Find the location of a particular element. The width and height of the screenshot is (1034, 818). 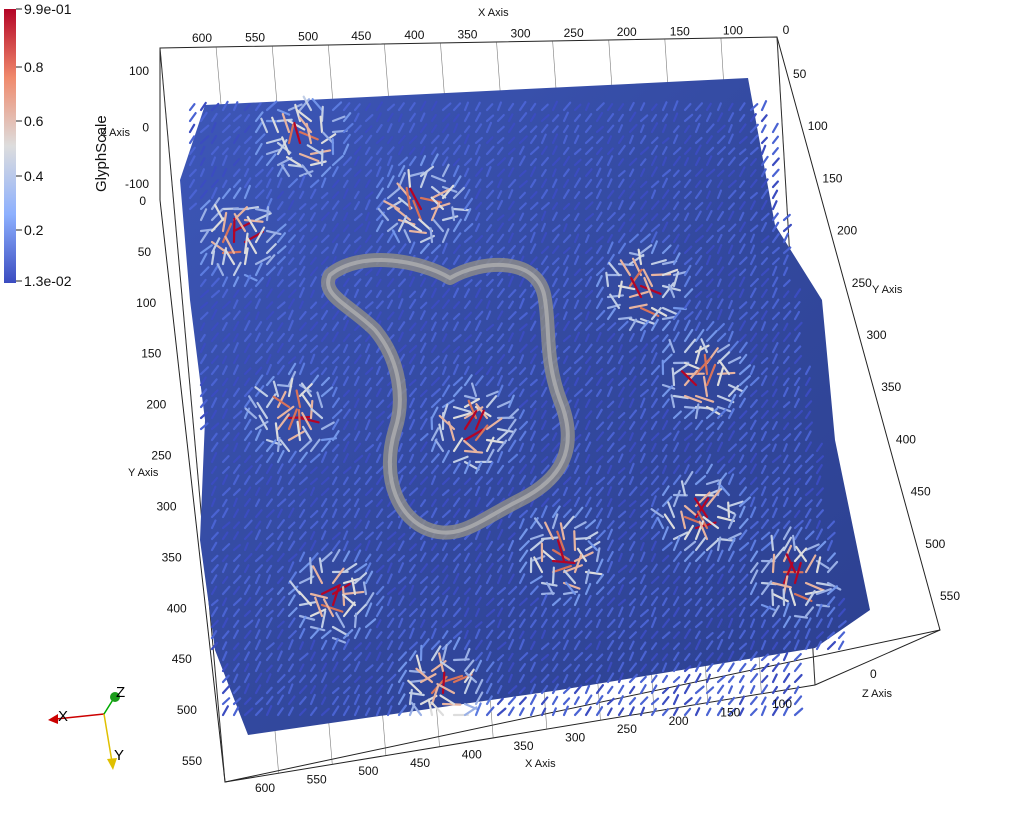

orientation-axes-widget: X Y Z is located at coordinates (86, 727).